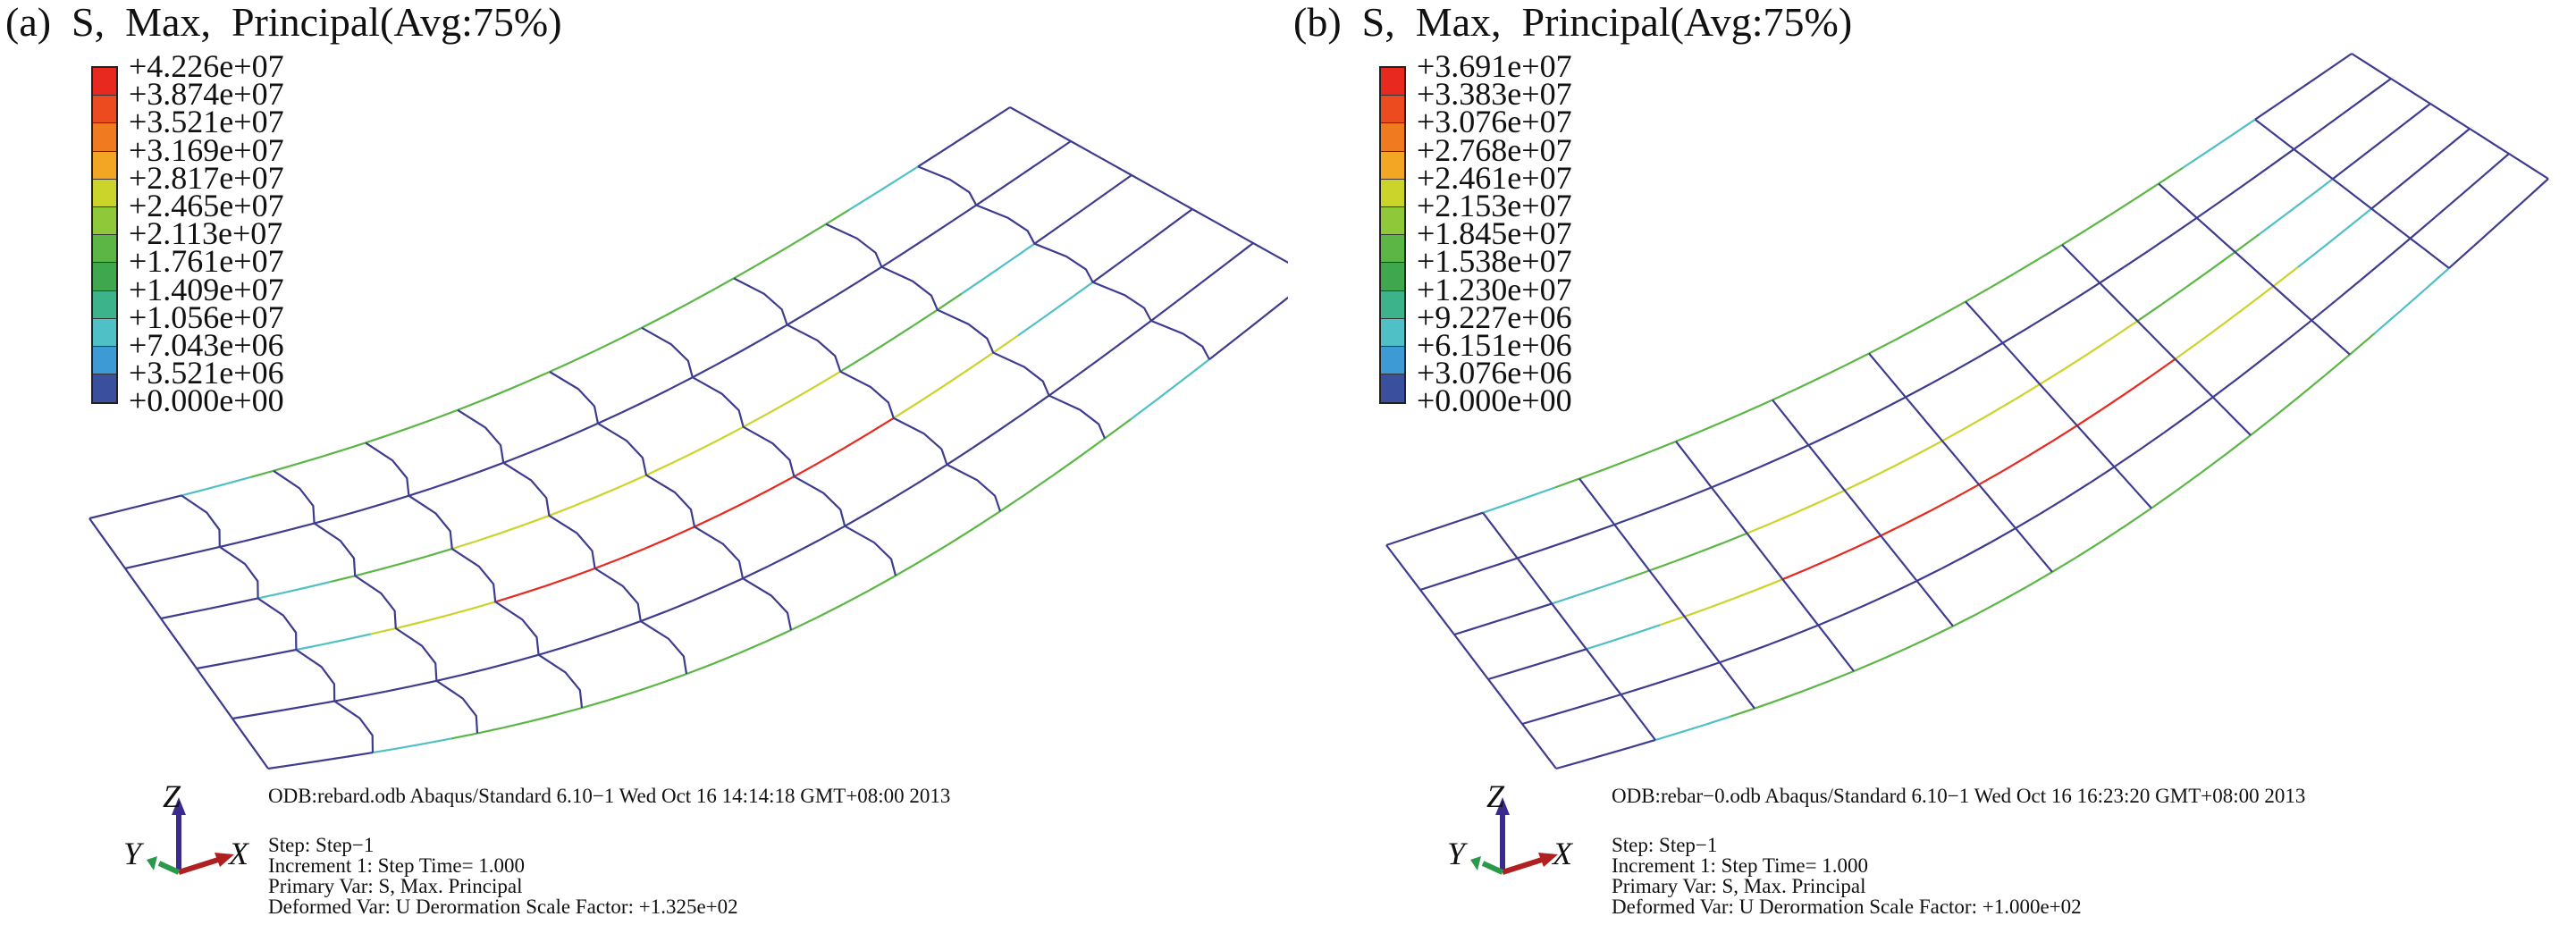 The image size is (2576, 925). Describe the element at coordinates (1563, 853) in the screenshot. I see `axis-x-label: X` at that location.